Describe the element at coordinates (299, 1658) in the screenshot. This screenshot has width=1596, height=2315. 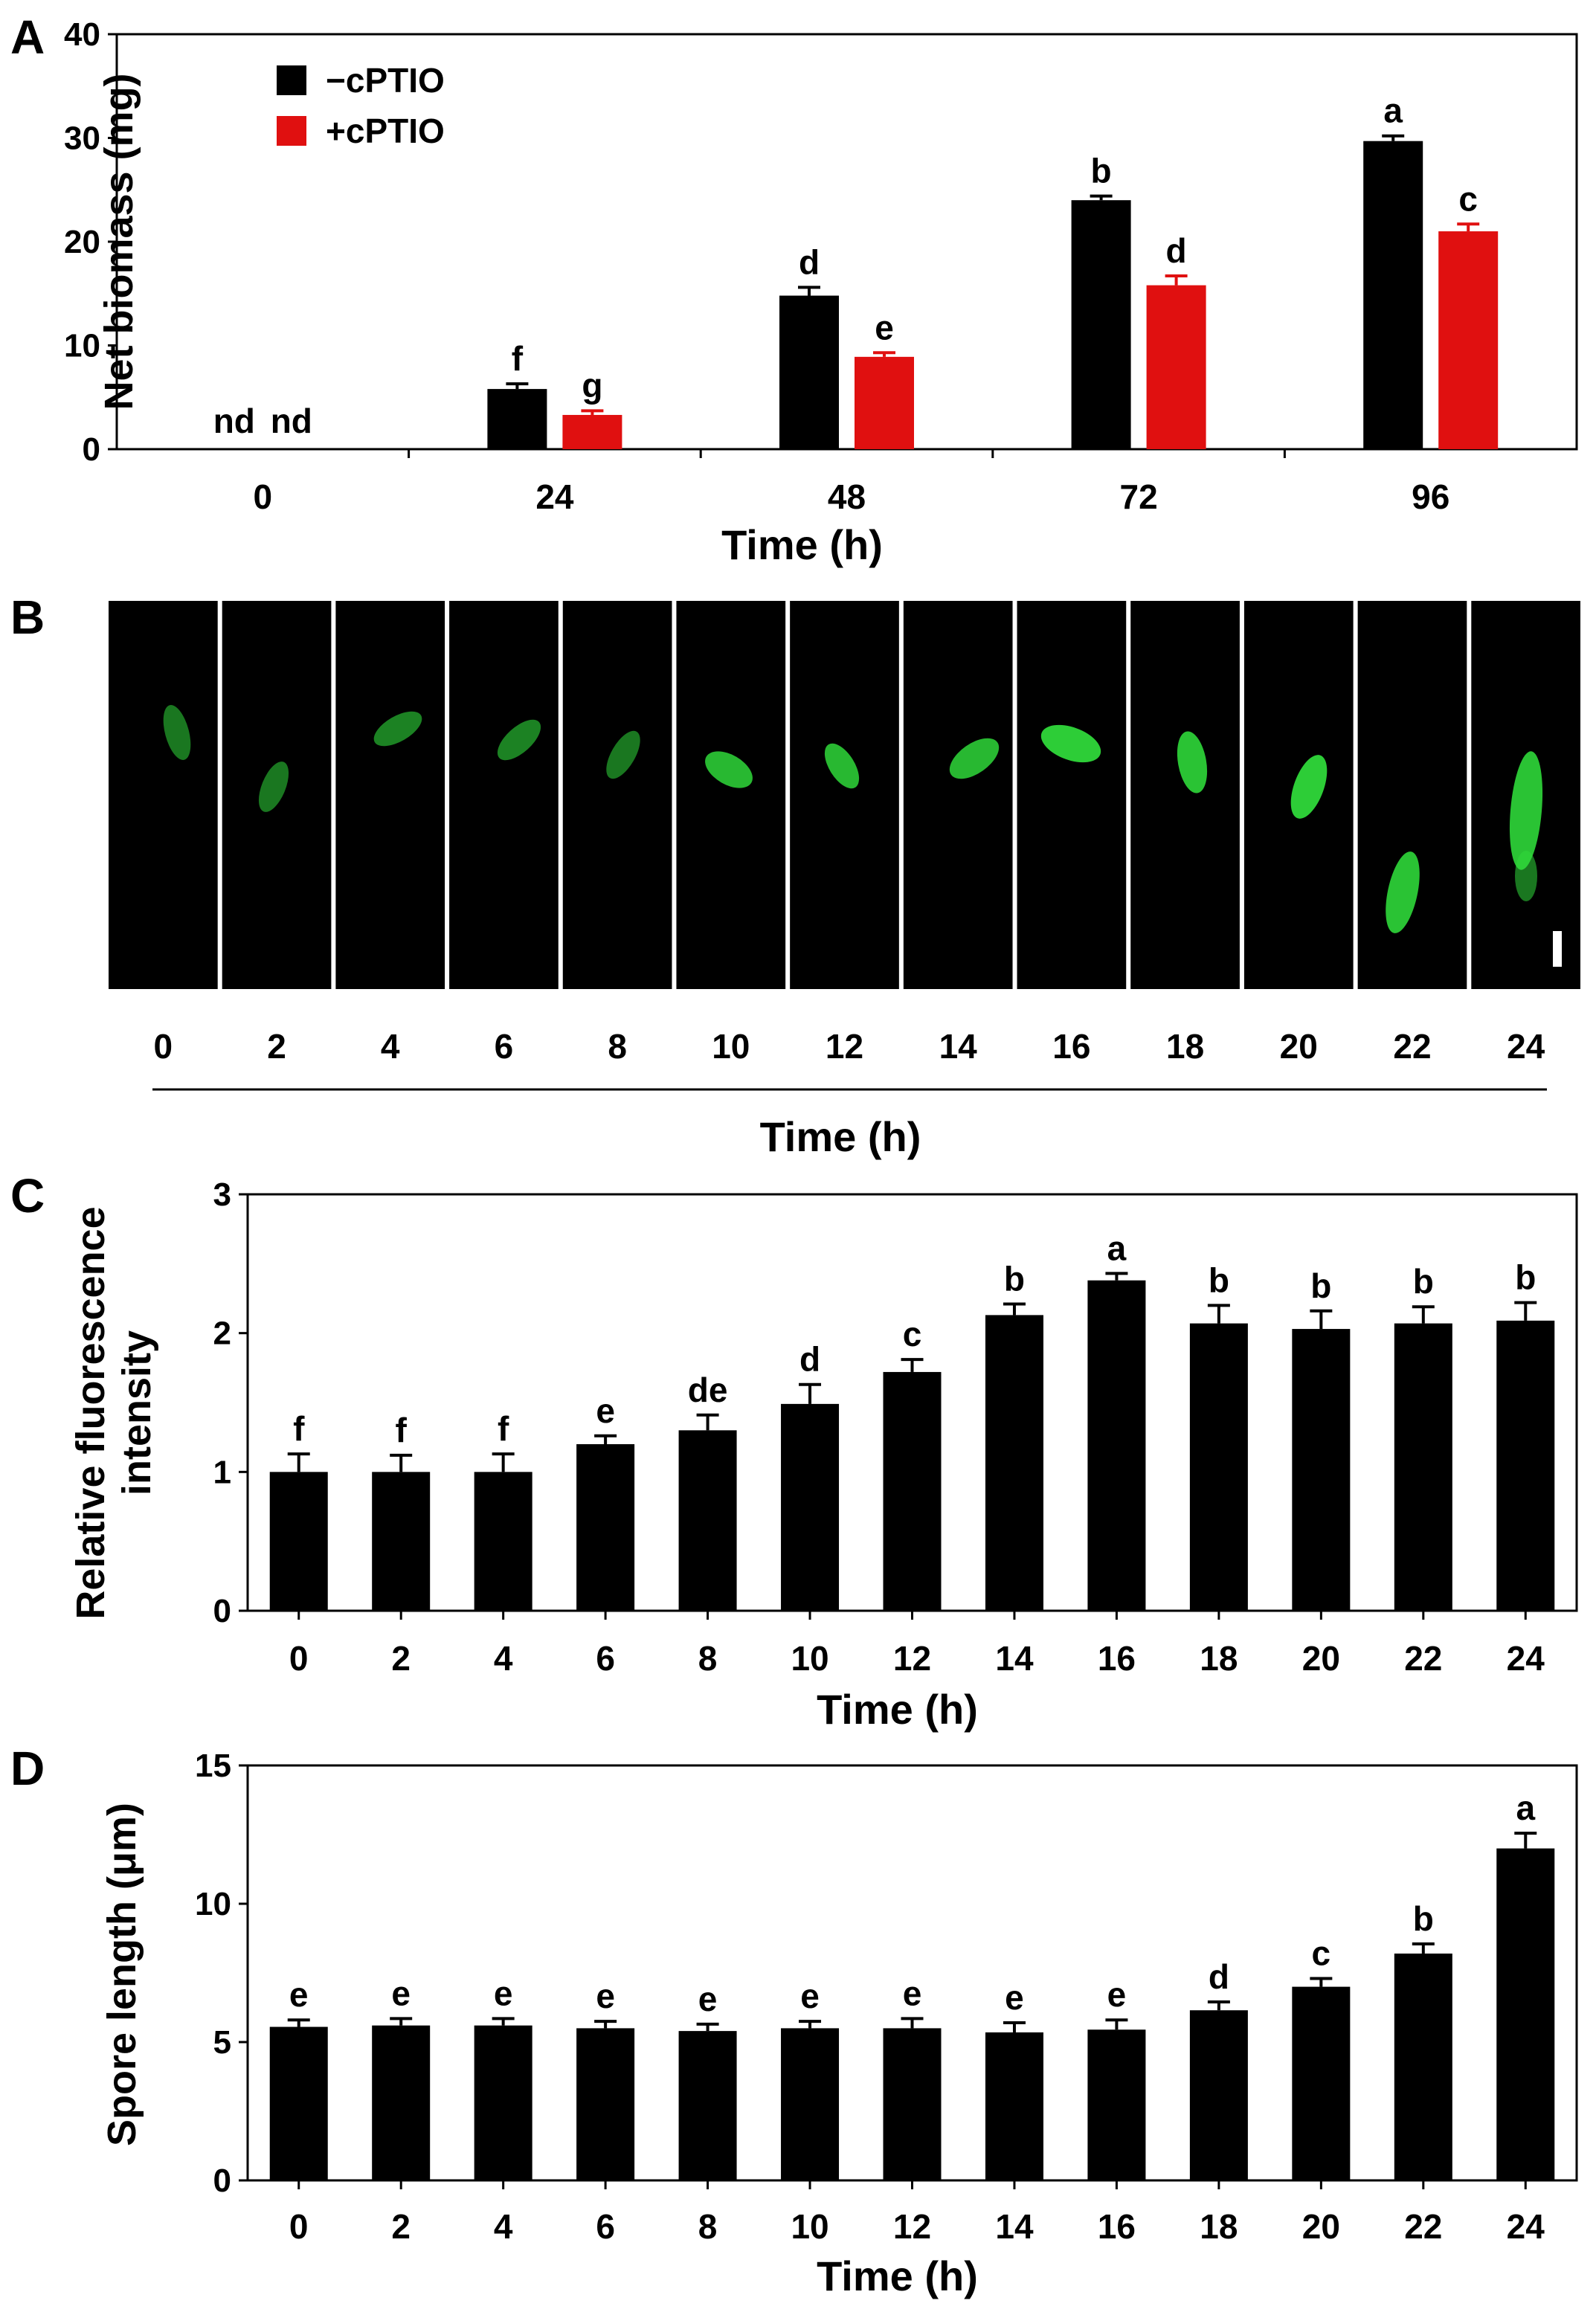
I see `chart-c-xtick-label: 0` at that location.